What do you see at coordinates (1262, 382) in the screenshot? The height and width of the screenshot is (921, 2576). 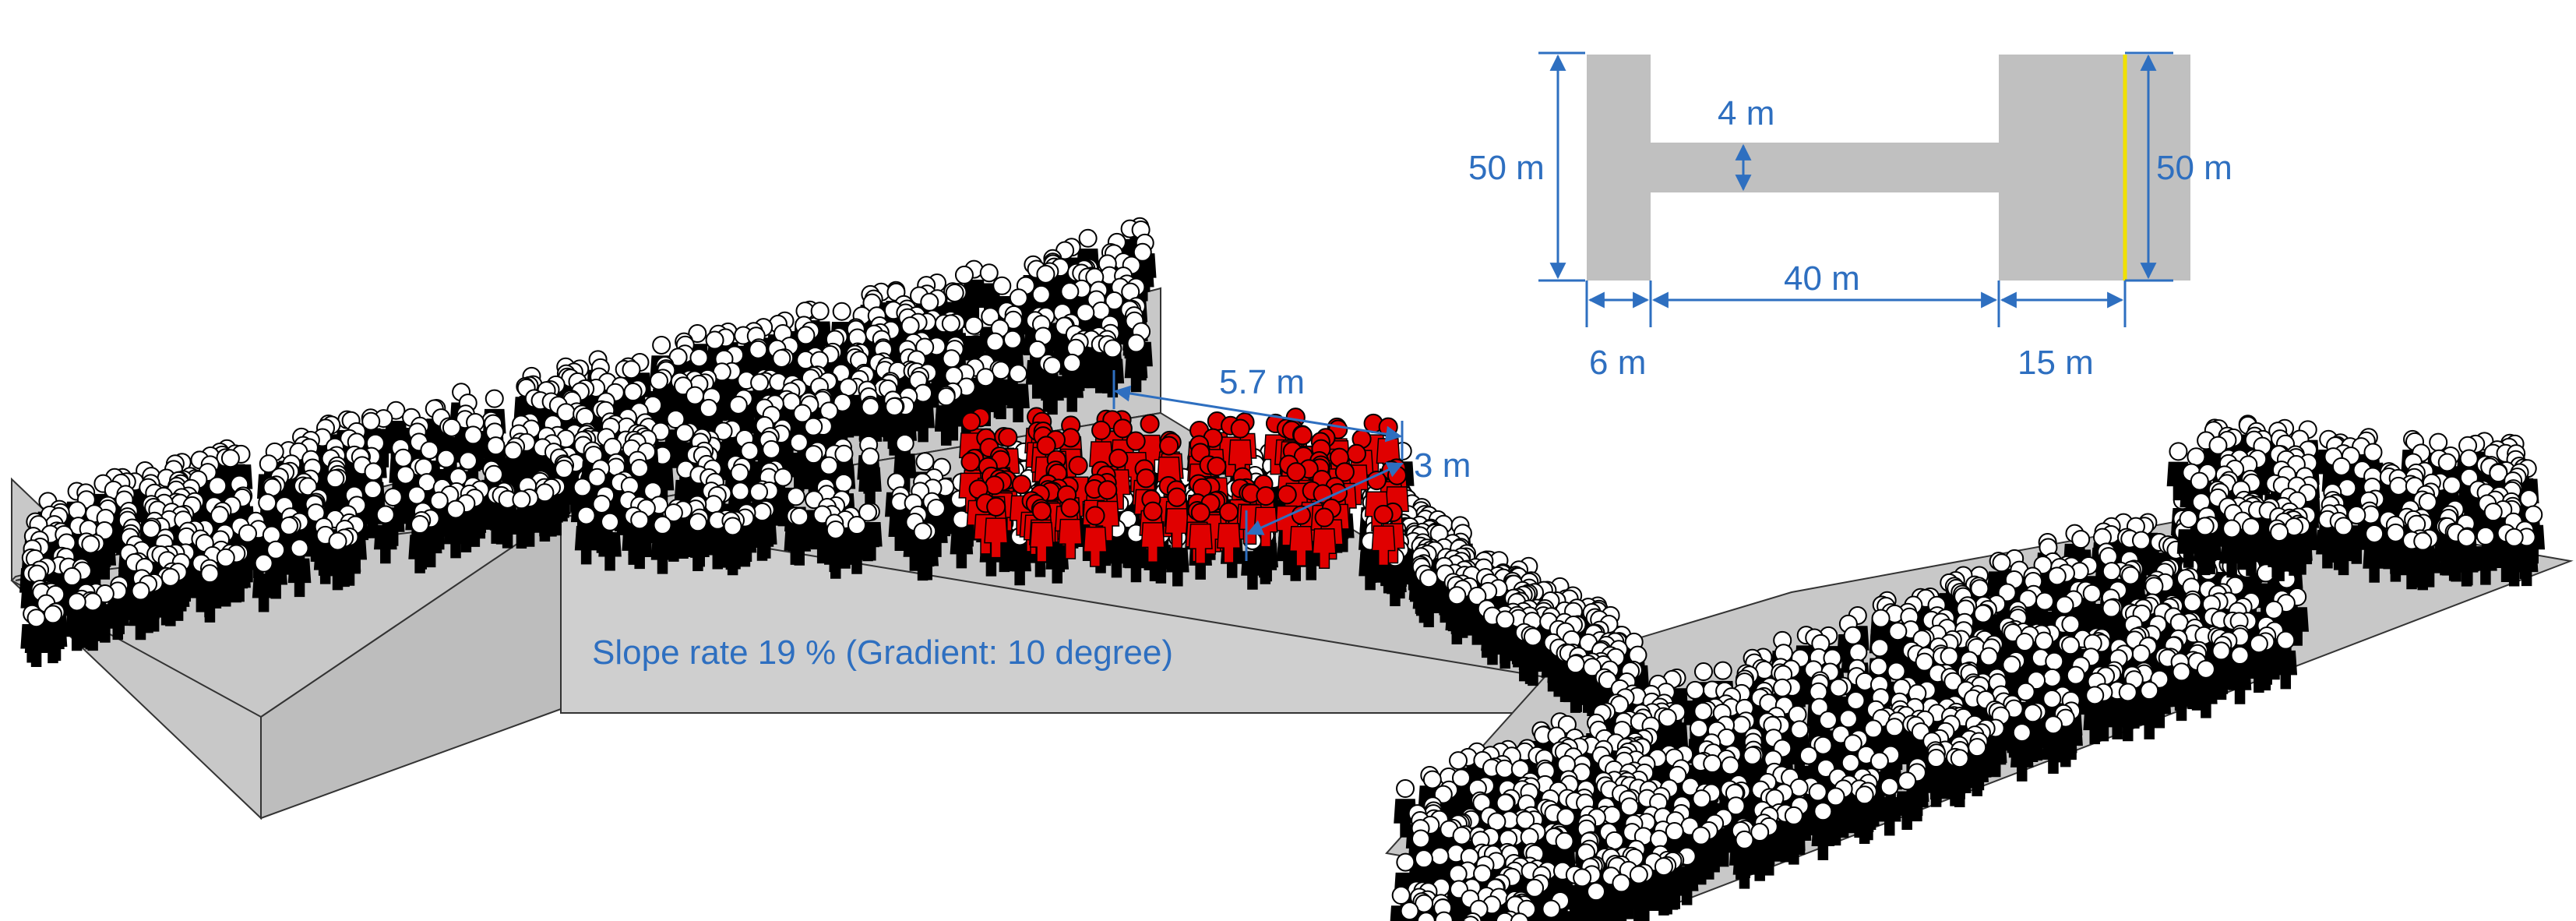 I see `length-label: 5.7 m` at bounding box center [1262, 382].